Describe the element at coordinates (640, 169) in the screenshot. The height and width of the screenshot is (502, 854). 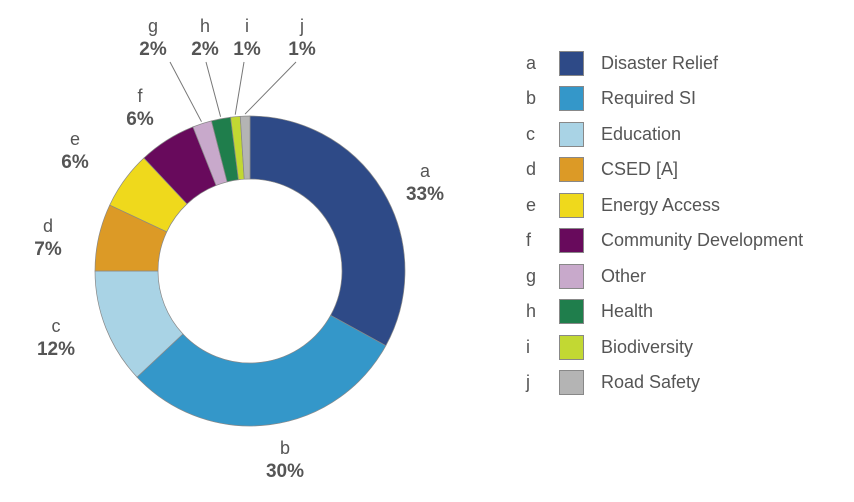
I see `legend-label: CSED [A]` at that location.